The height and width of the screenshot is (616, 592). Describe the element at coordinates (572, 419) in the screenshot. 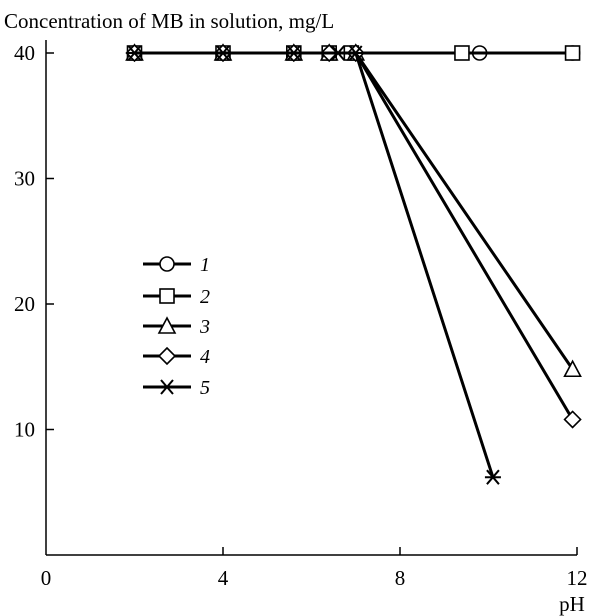

I see `data-point-diamond` at that location.